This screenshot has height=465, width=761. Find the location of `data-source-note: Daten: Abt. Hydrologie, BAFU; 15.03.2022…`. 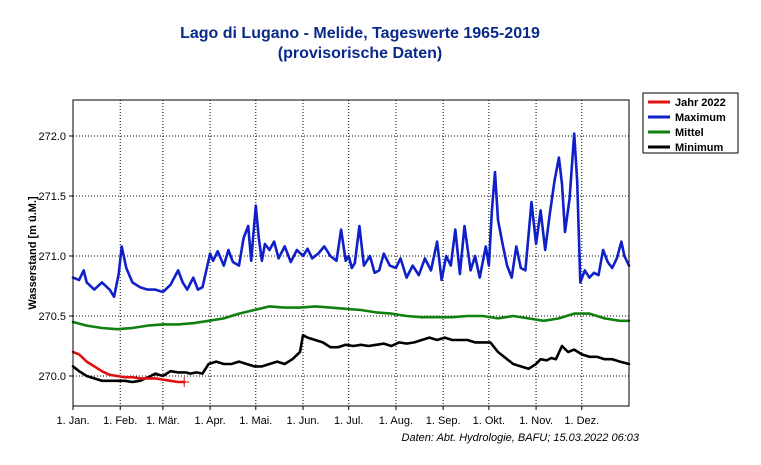

data-source-note: Daten: Abt. Hydrologie, BAFU; 15.03.2022… is located at coordinates (520, 438).